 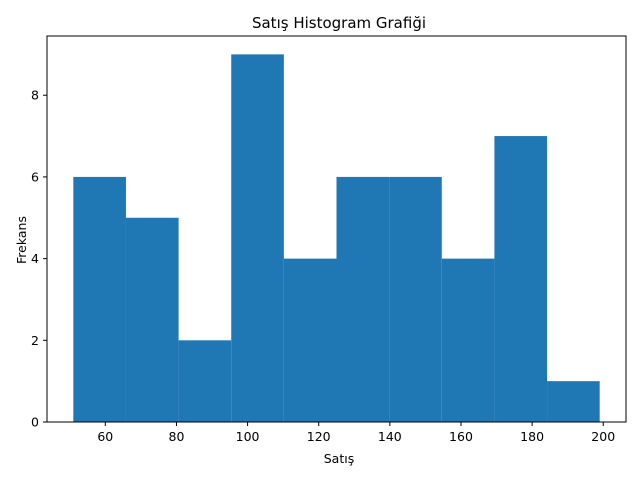 What do you see at coordinates (105, 436) in the screenshot?
I see `x-tick-label: 60` at bounding box center [105, 436].